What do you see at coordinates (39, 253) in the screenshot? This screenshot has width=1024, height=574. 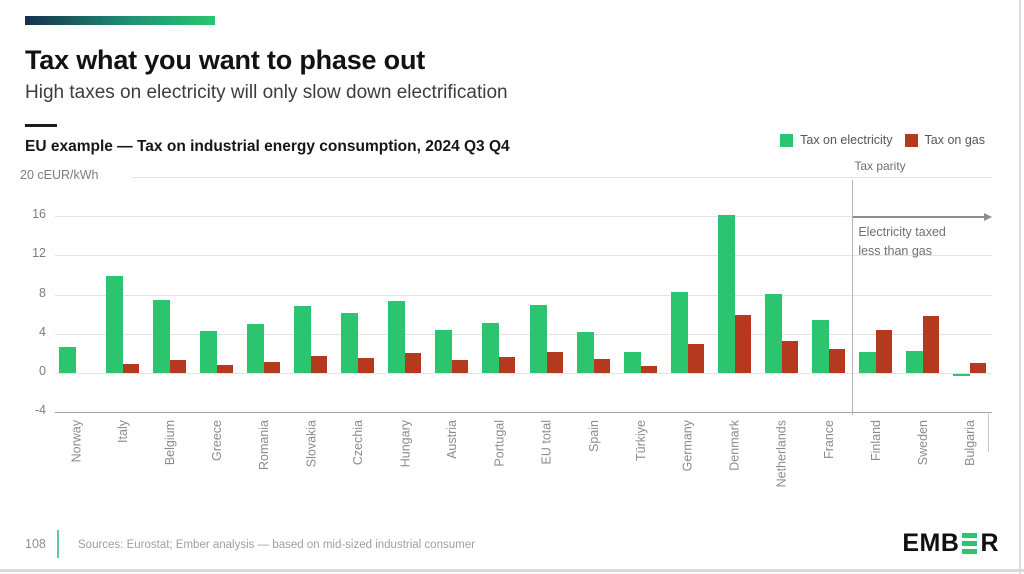 I see `ytick-12: 12` at bounding box center [39, 253].